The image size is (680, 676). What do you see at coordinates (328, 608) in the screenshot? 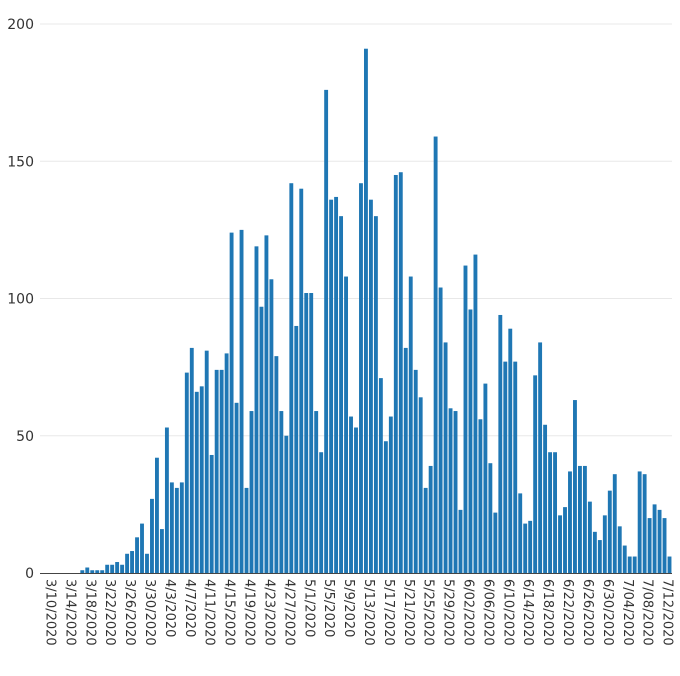
I see `x-tick-label: 5/5/2020` at bounding box center [328, 608].